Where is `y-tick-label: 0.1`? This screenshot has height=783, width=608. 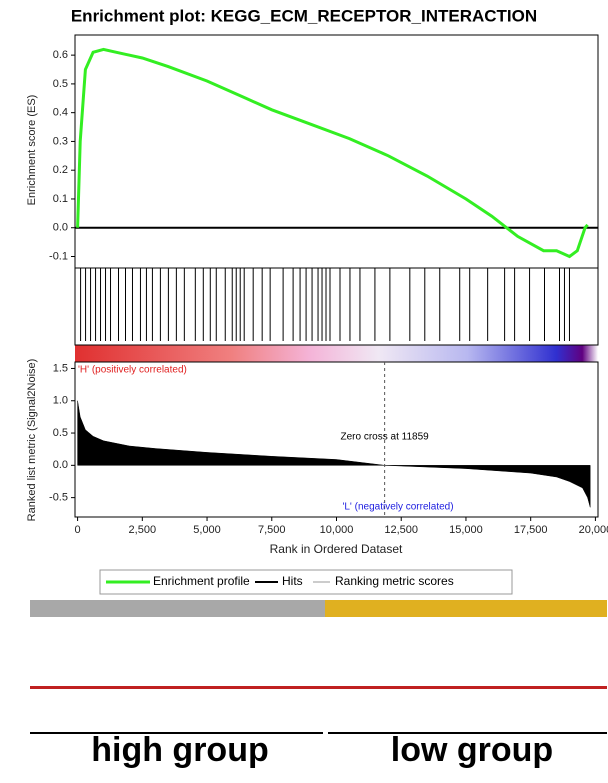
y-tick-label: 0.1 is located at coordinates (60, 199).